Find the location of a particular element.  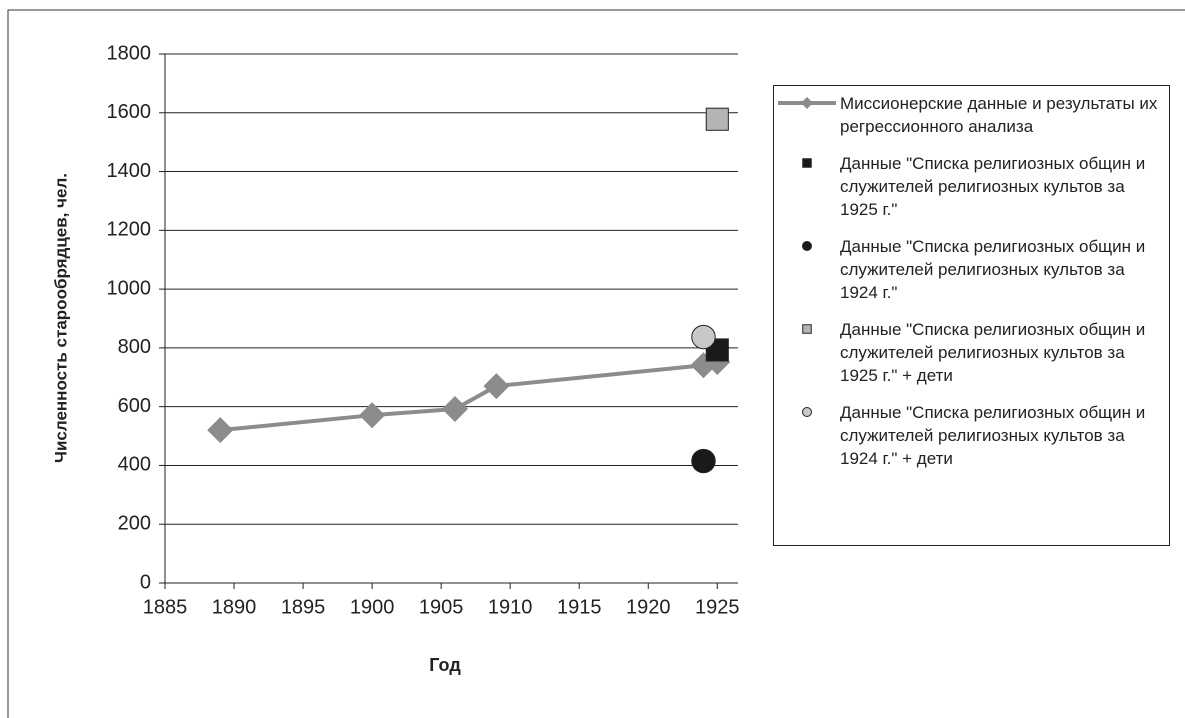

x-tick-label: 1900 is located at coordinates (372, 607).